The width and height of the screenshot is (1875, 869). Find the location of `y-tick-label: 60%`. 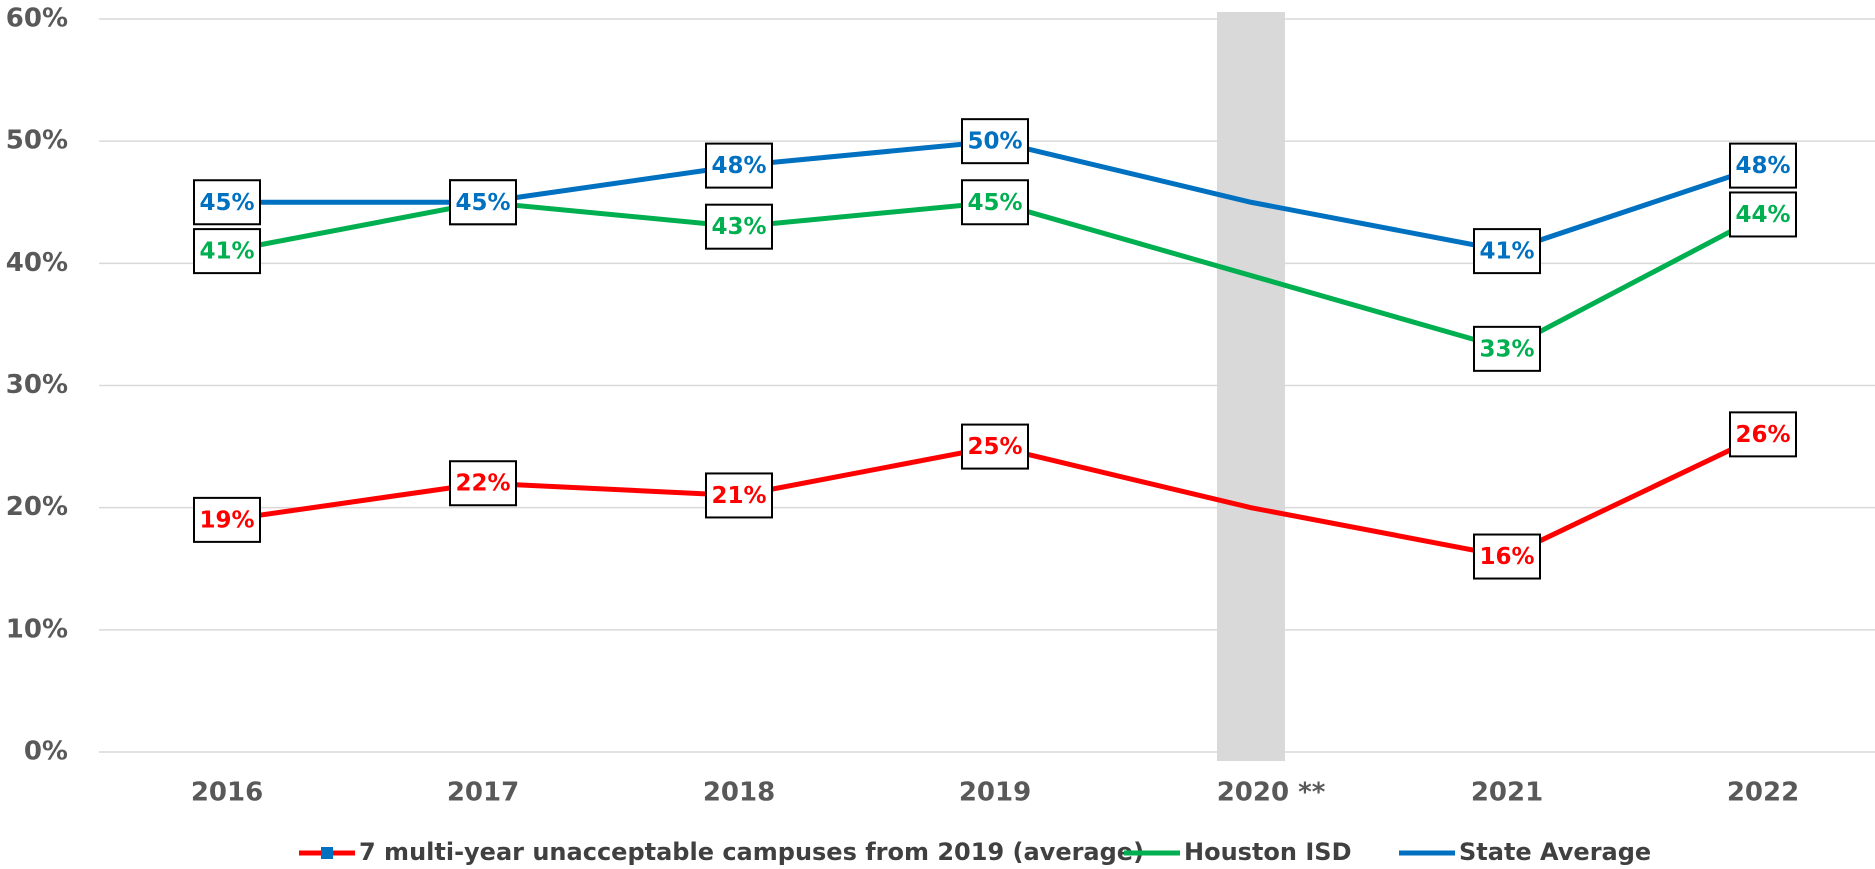

y-tick-label: 60% is located at coordinates (37, 19).